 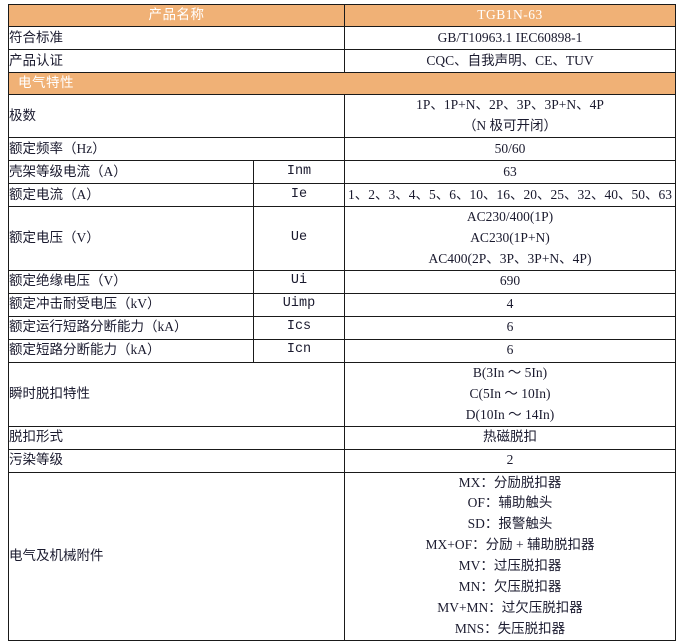 I want to click on row-value-pollution-degree: 2, so click(x=510, y=460).